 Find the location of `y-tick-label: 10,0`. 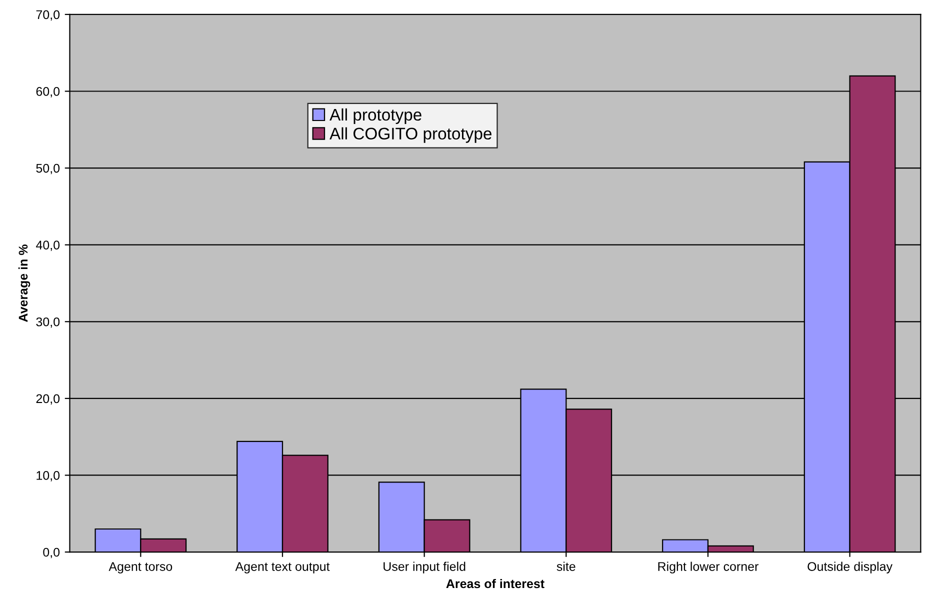

y-tick-label: 10,0 is located at coordinates (48, 476).